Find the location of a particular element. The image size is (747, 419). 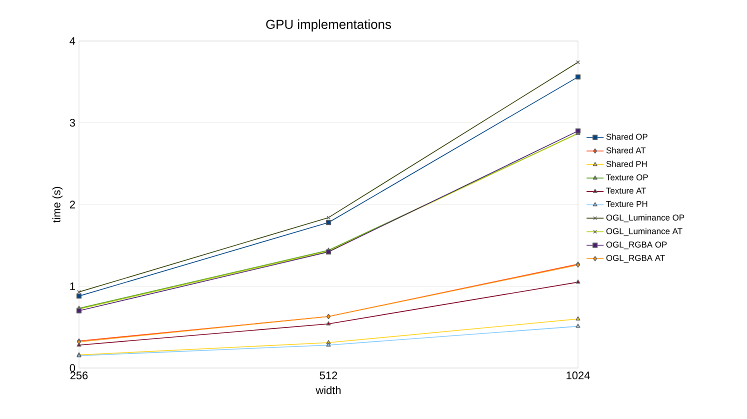

legend-label: OGL_RGBA AT is located at coordinates (635, 258).